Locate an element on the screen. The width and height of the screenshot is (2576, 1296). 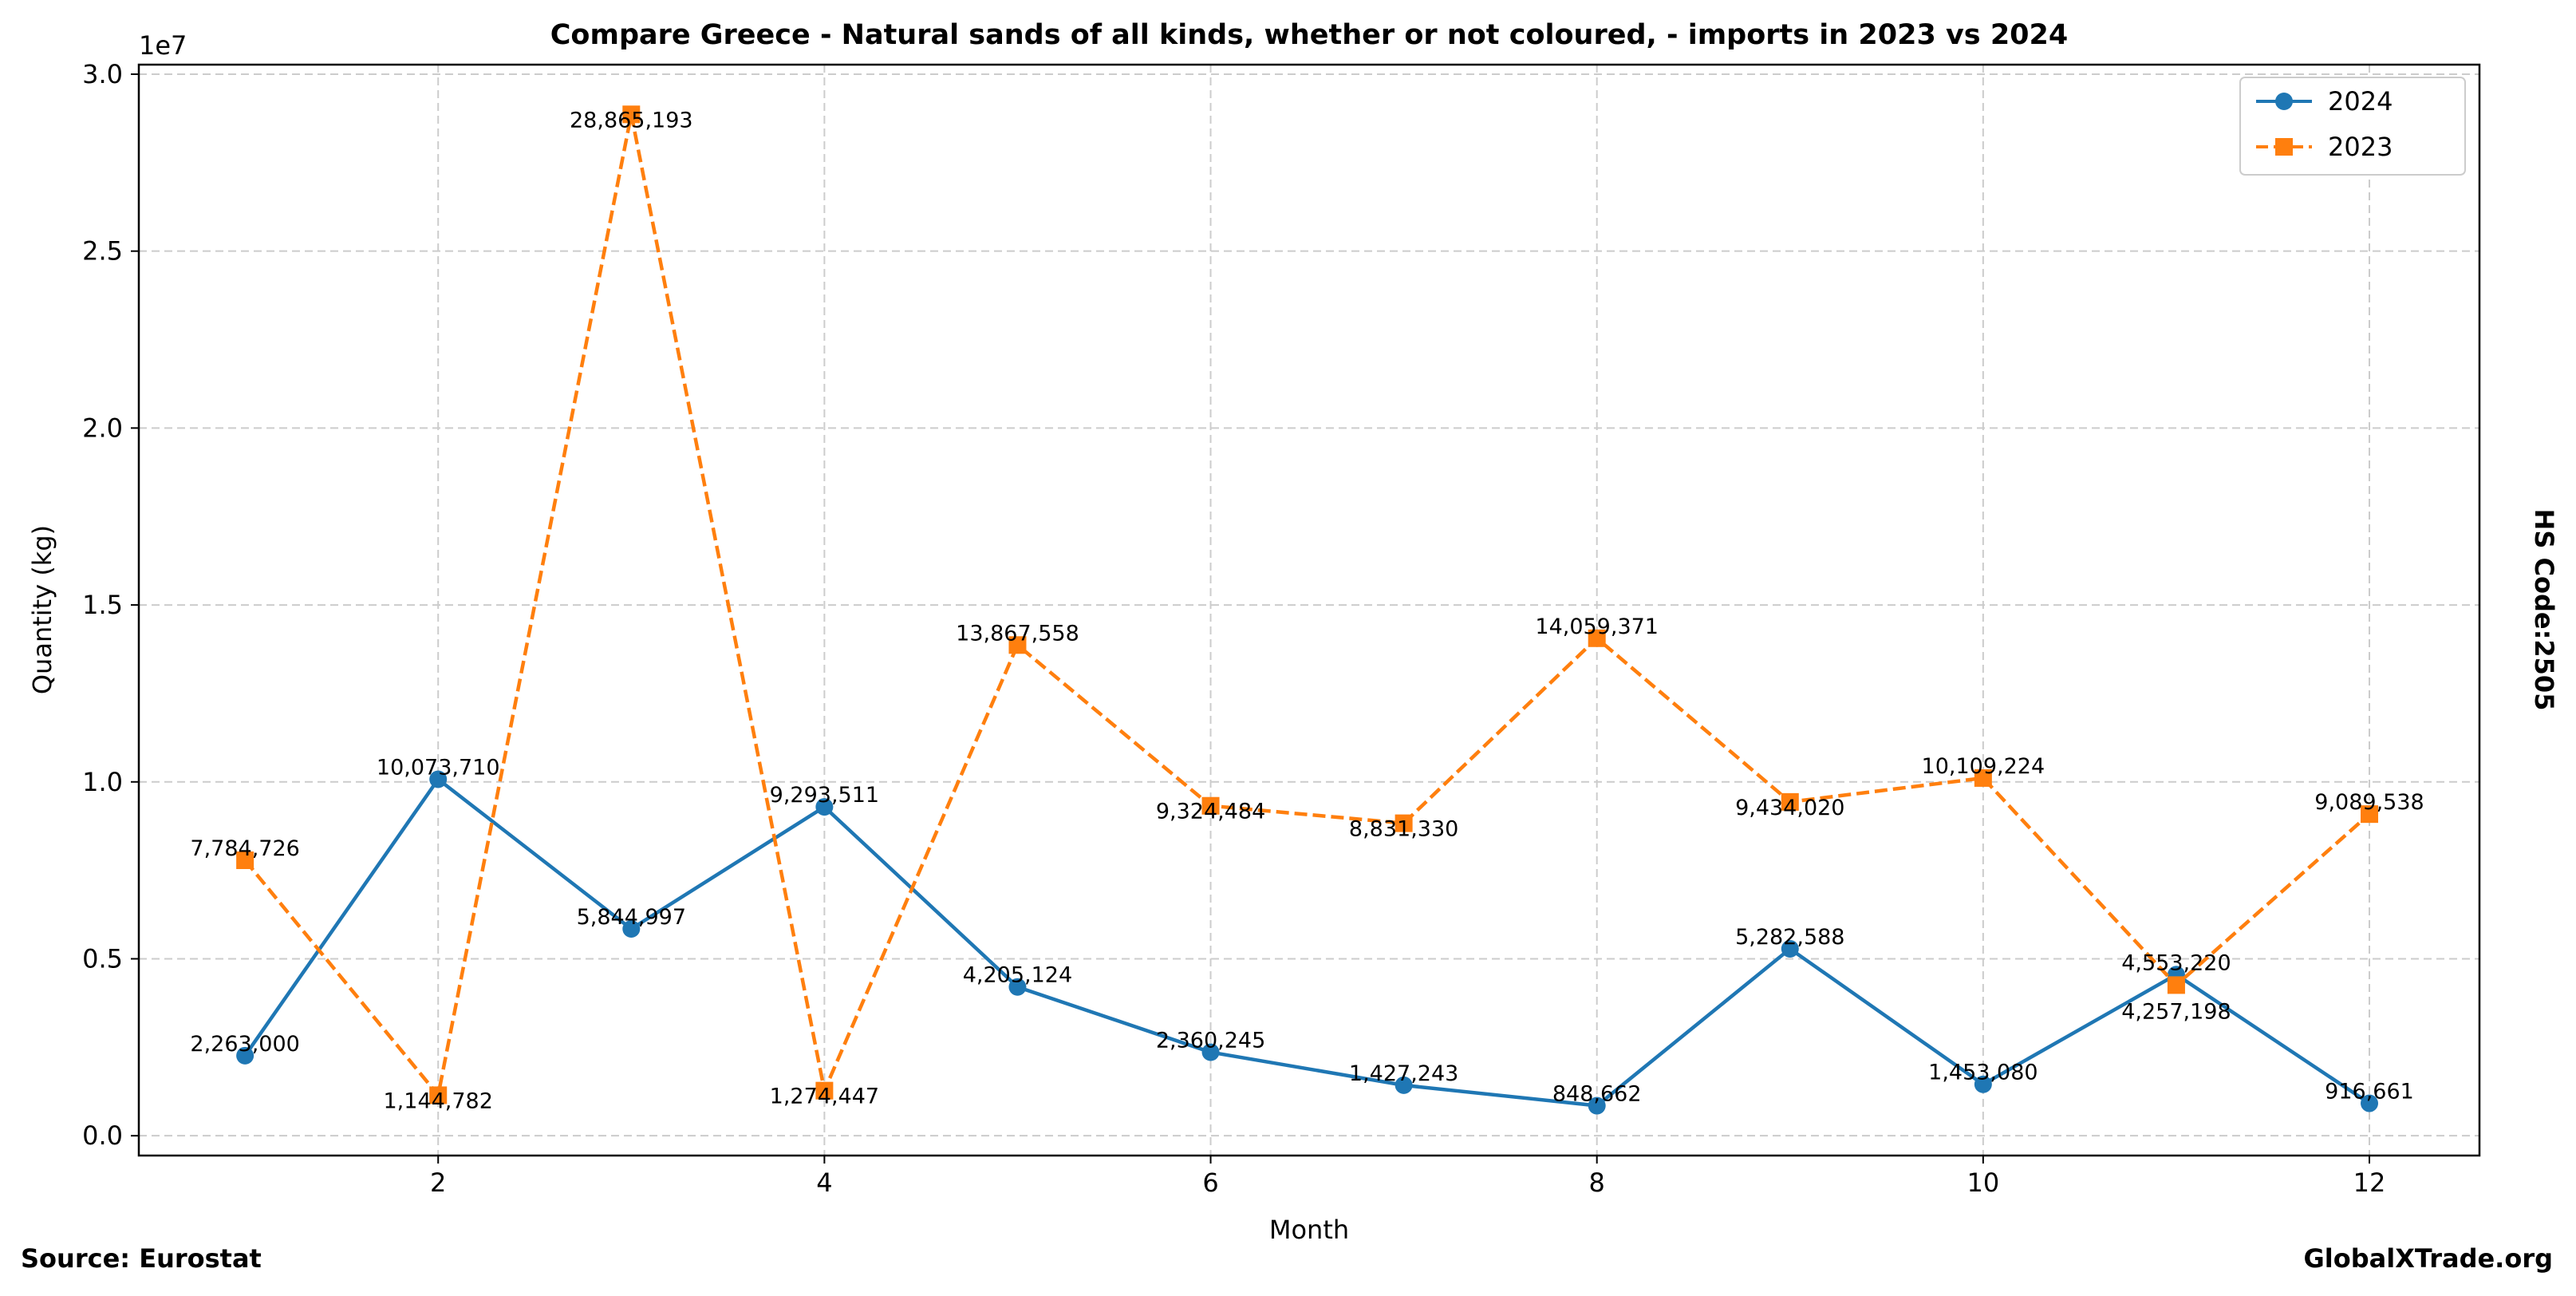
data-label-2023: 13,867,558 is located at coordinates (1017, 633).